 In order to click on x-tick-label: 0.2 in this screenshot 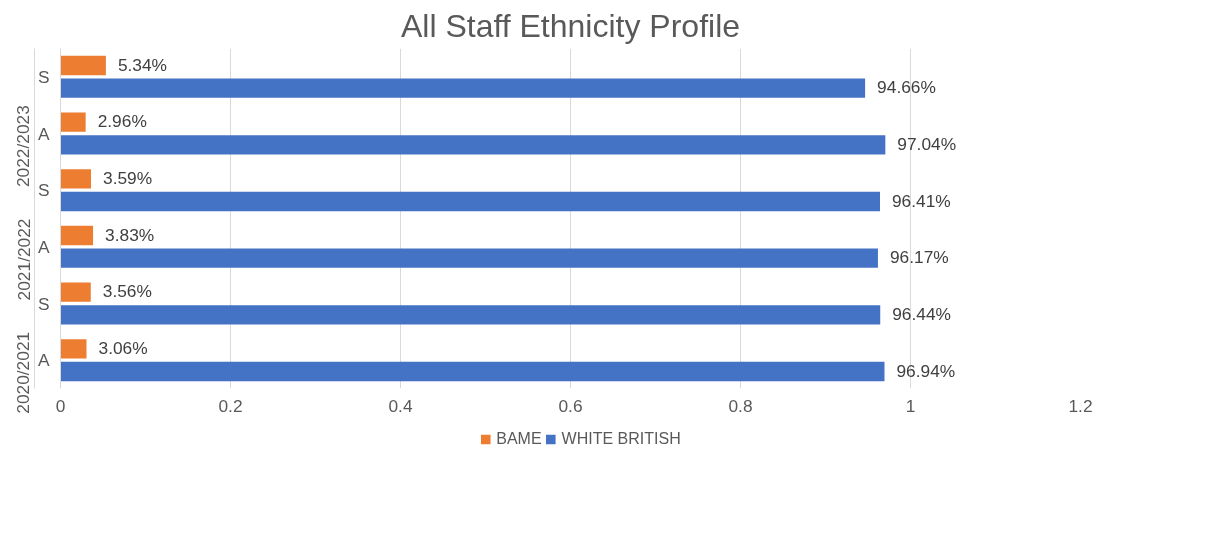, I will do `click(230, 405)`.